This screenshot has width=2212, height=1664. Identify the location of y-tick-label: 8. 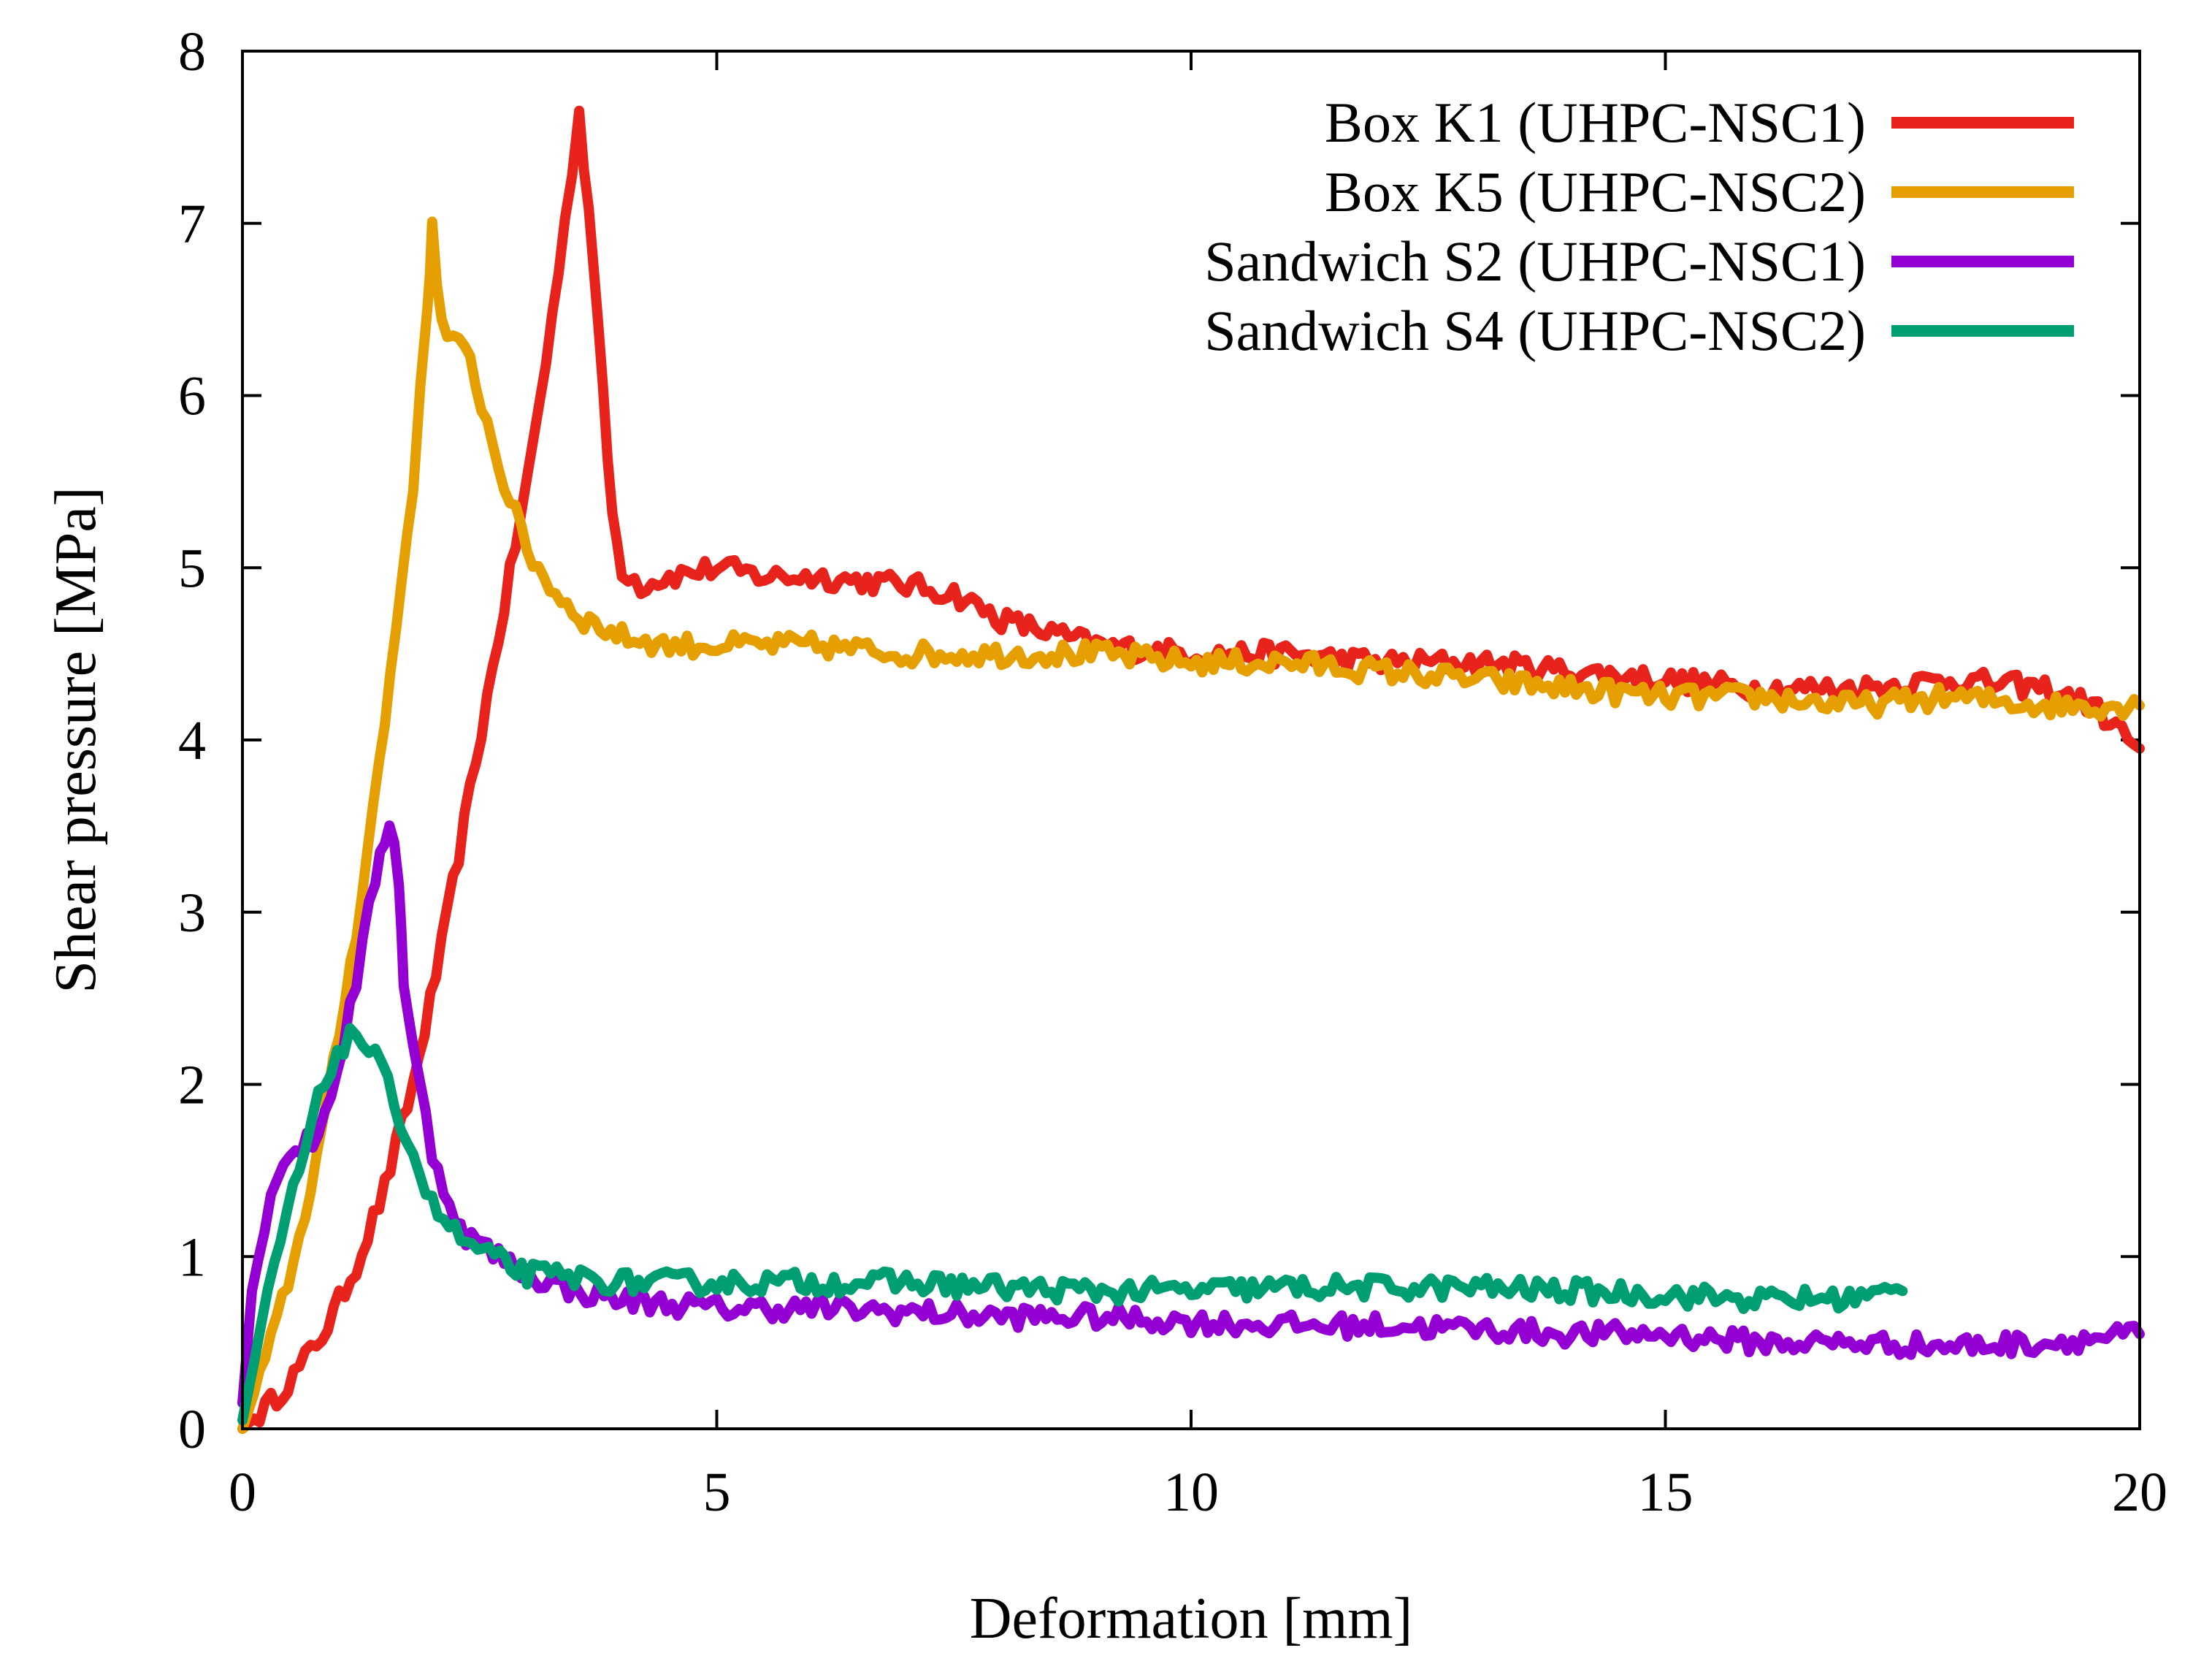
(192, 52).